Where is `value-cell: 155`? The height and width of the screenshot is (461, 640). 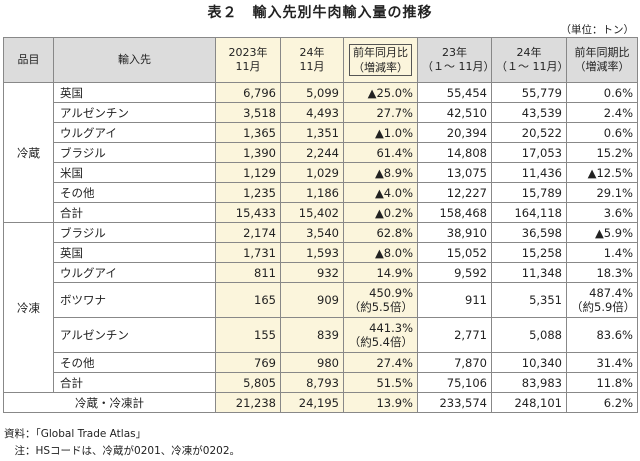
value-cell: 155 is located at coordinates (248, 335).